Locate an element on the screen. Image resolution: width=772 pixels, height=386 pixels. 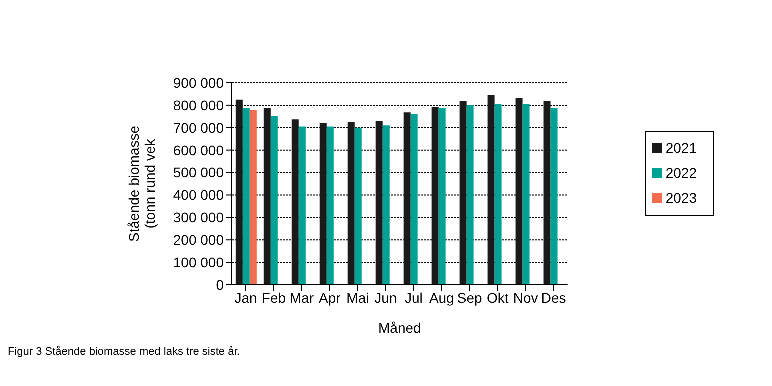
y-tick-label: 0 is located at coordinates (220, 284).